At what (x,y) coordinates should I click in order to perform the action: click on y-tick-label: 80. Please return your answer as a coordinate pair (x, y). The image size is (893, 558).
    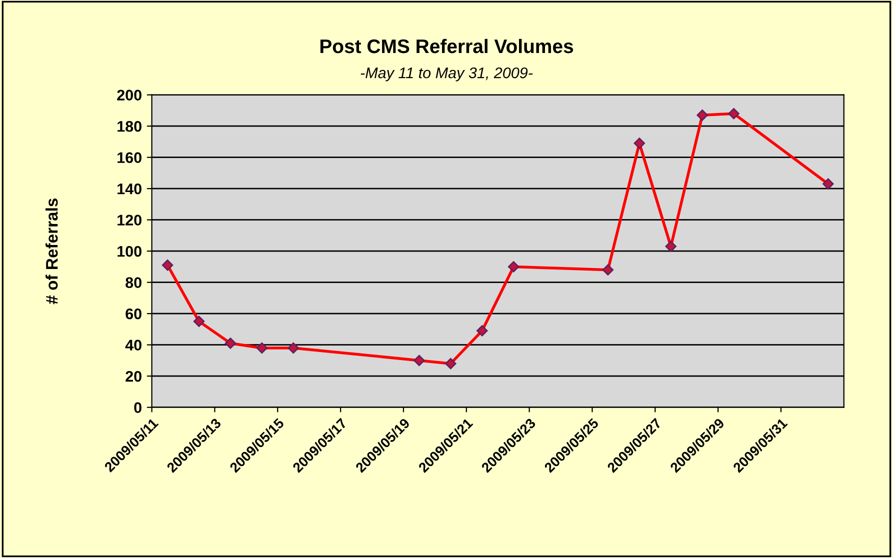
    Looking at the image, I should click on (134, 282).